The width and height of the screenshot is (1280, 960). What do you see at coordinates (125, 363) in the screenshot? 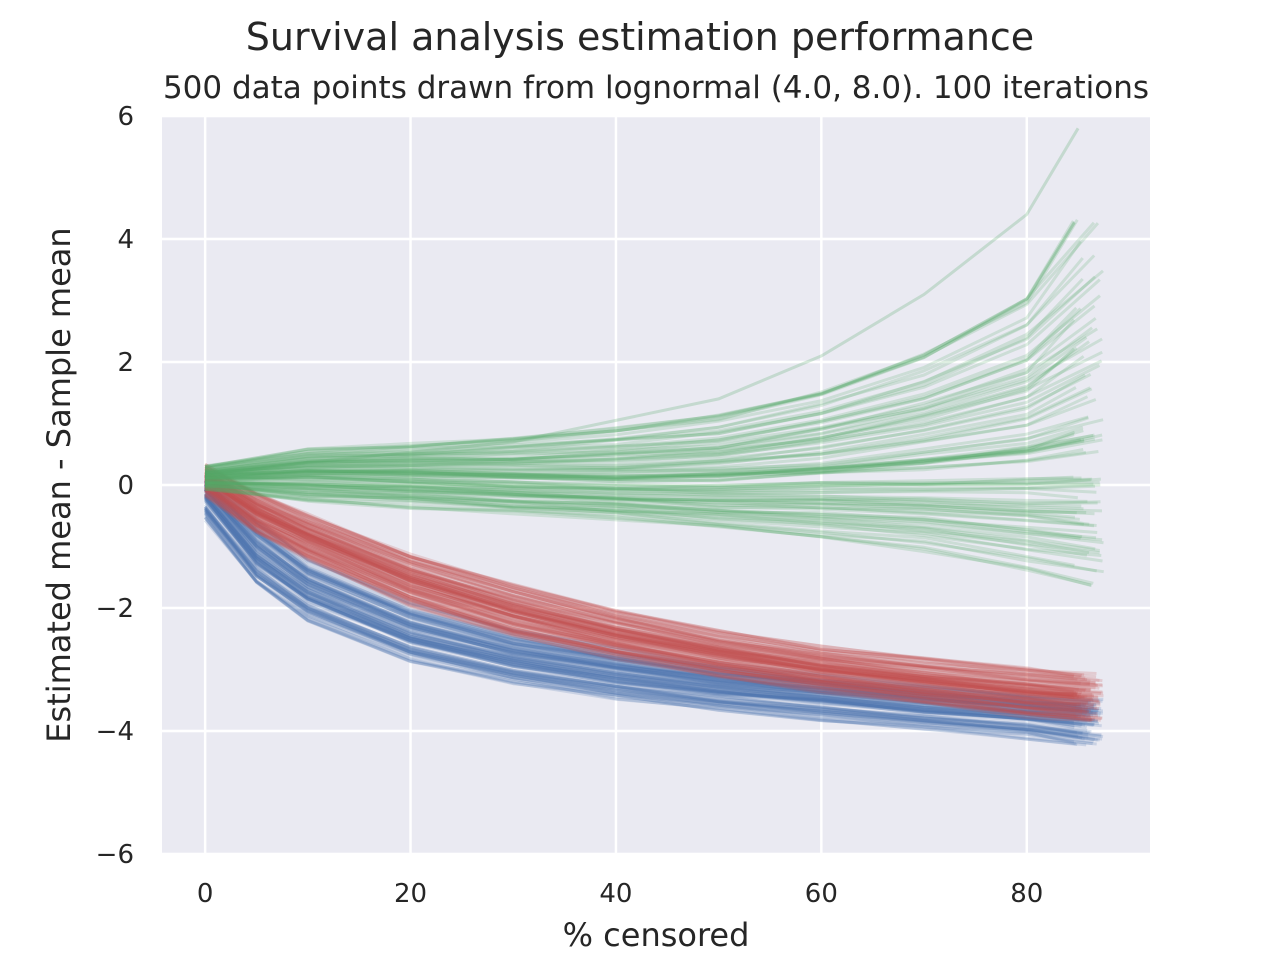
I see `y-tick-label: 2` at bounding box center [125, 363].